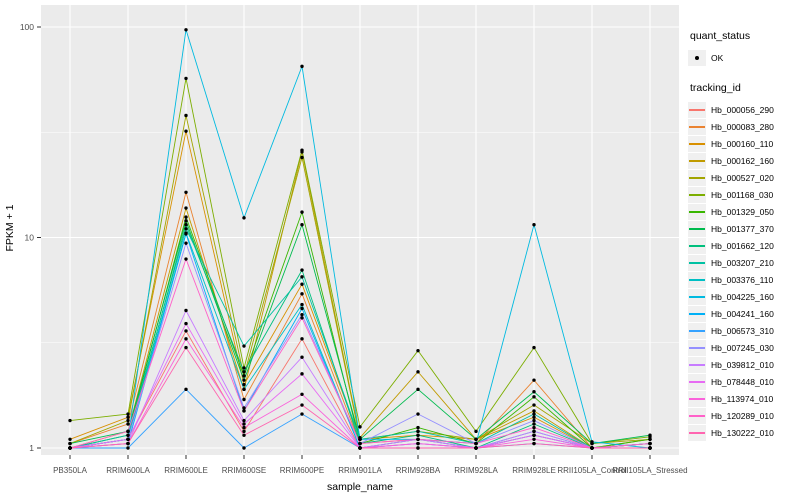 The image size is (800, 500). I want to click on legend-quant-status: quant_status OK, so click(744, 48).